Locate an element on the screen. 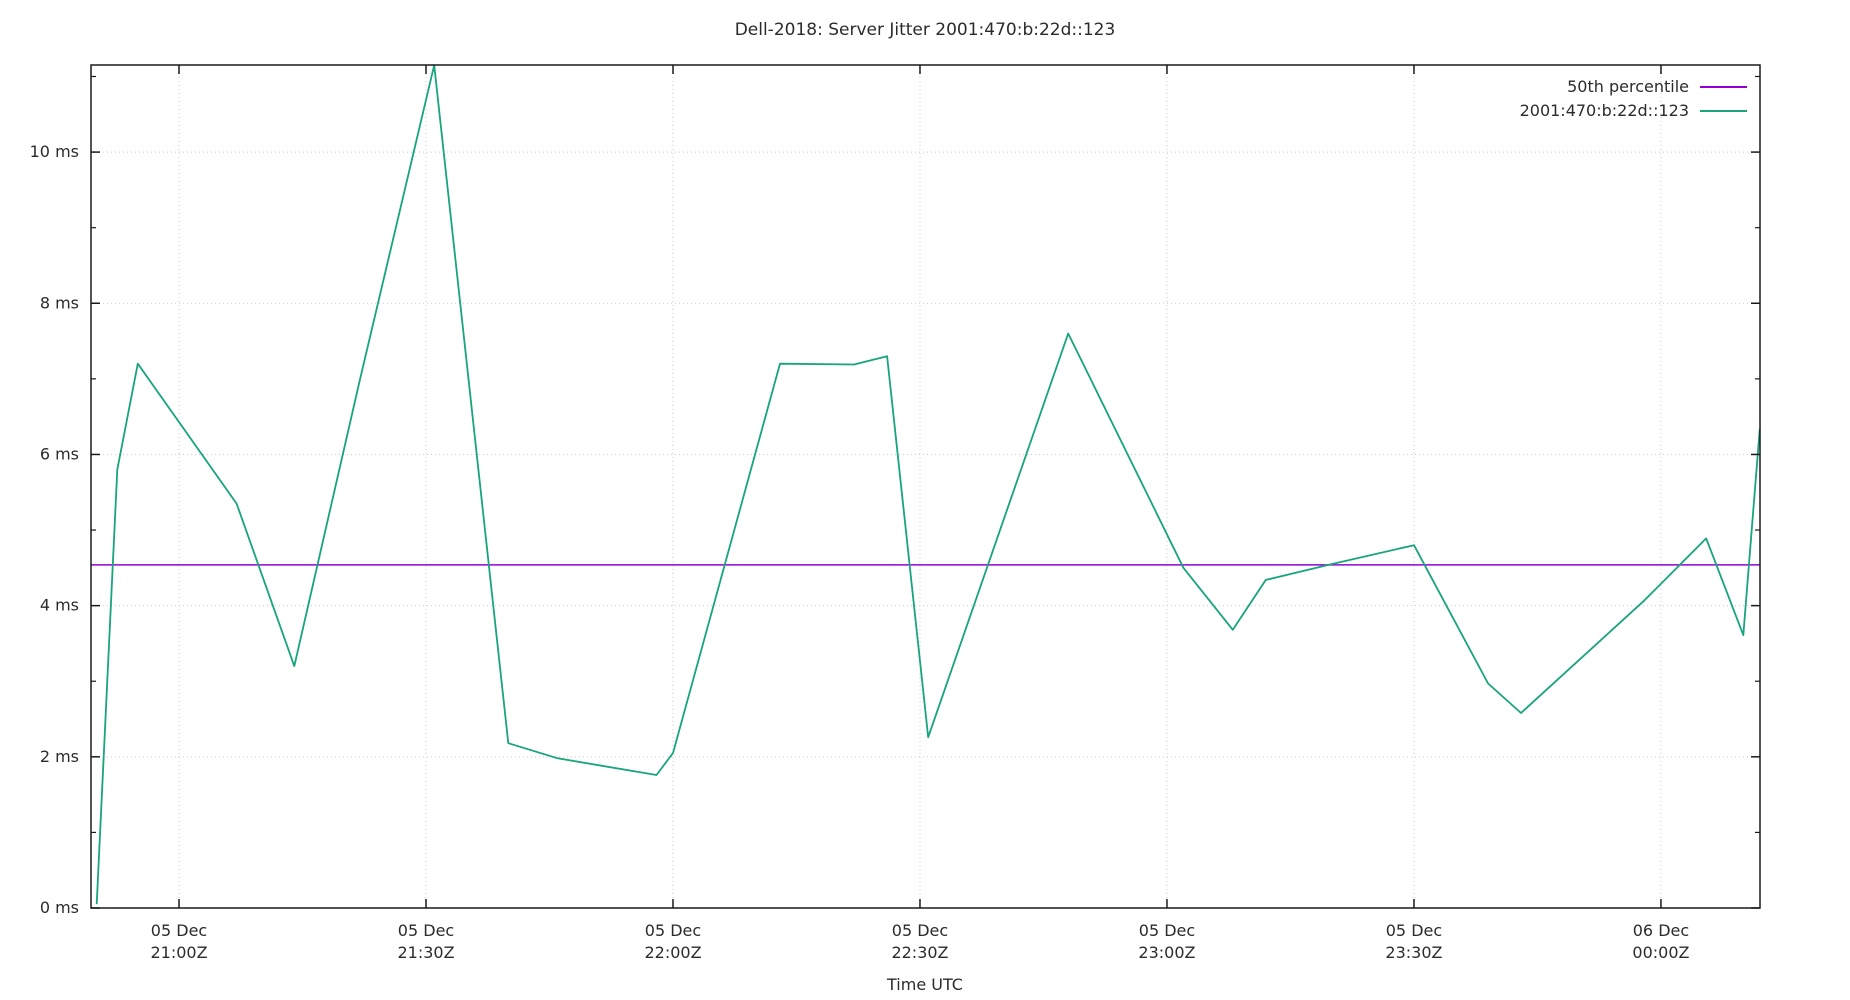 This screenshot has width=1850, height=1000. legend-item-percentile: 50th percentile is located at coordinates (1633, 86).